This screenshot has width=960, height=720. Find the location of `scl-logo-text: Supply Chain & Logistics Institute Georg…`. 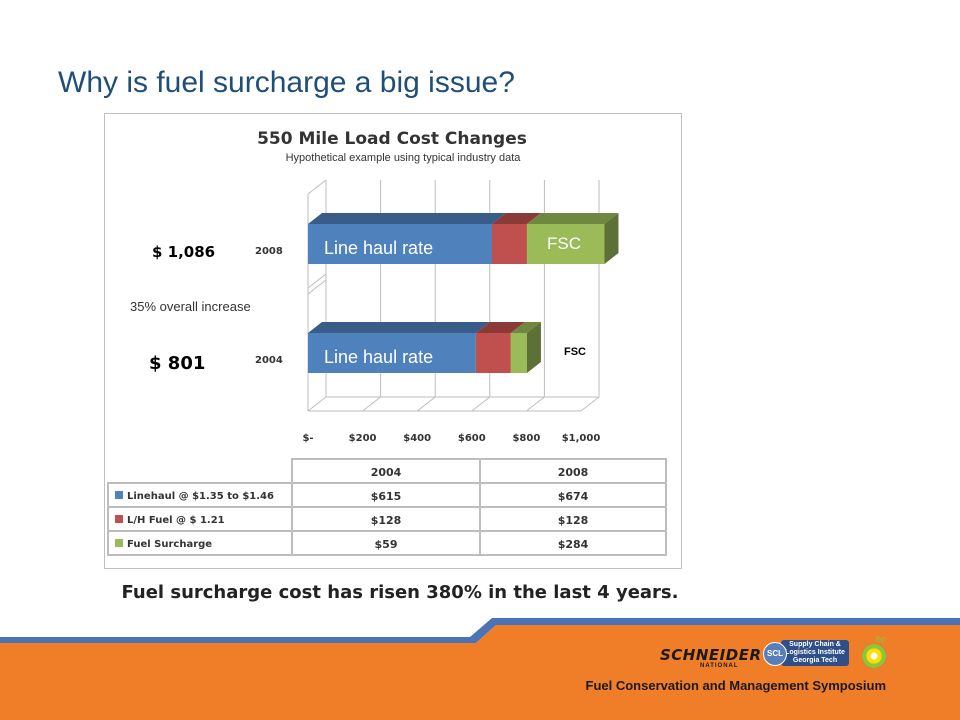

scl-logo-text: Supply Chain & Logistics Institute Georg… is located at coordinates (815, 653).